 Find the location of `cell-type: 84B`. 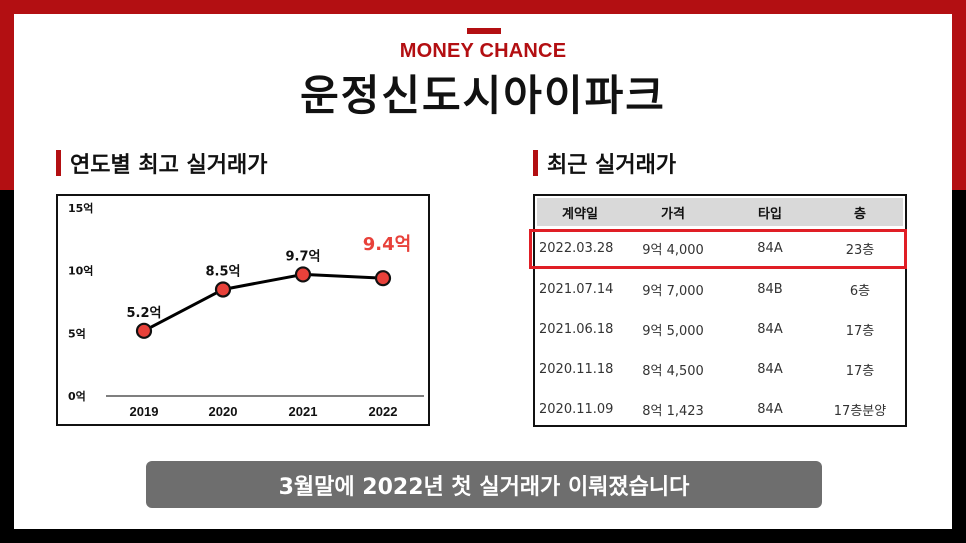

cell-type: 84B is located at coordinates (770, 289).